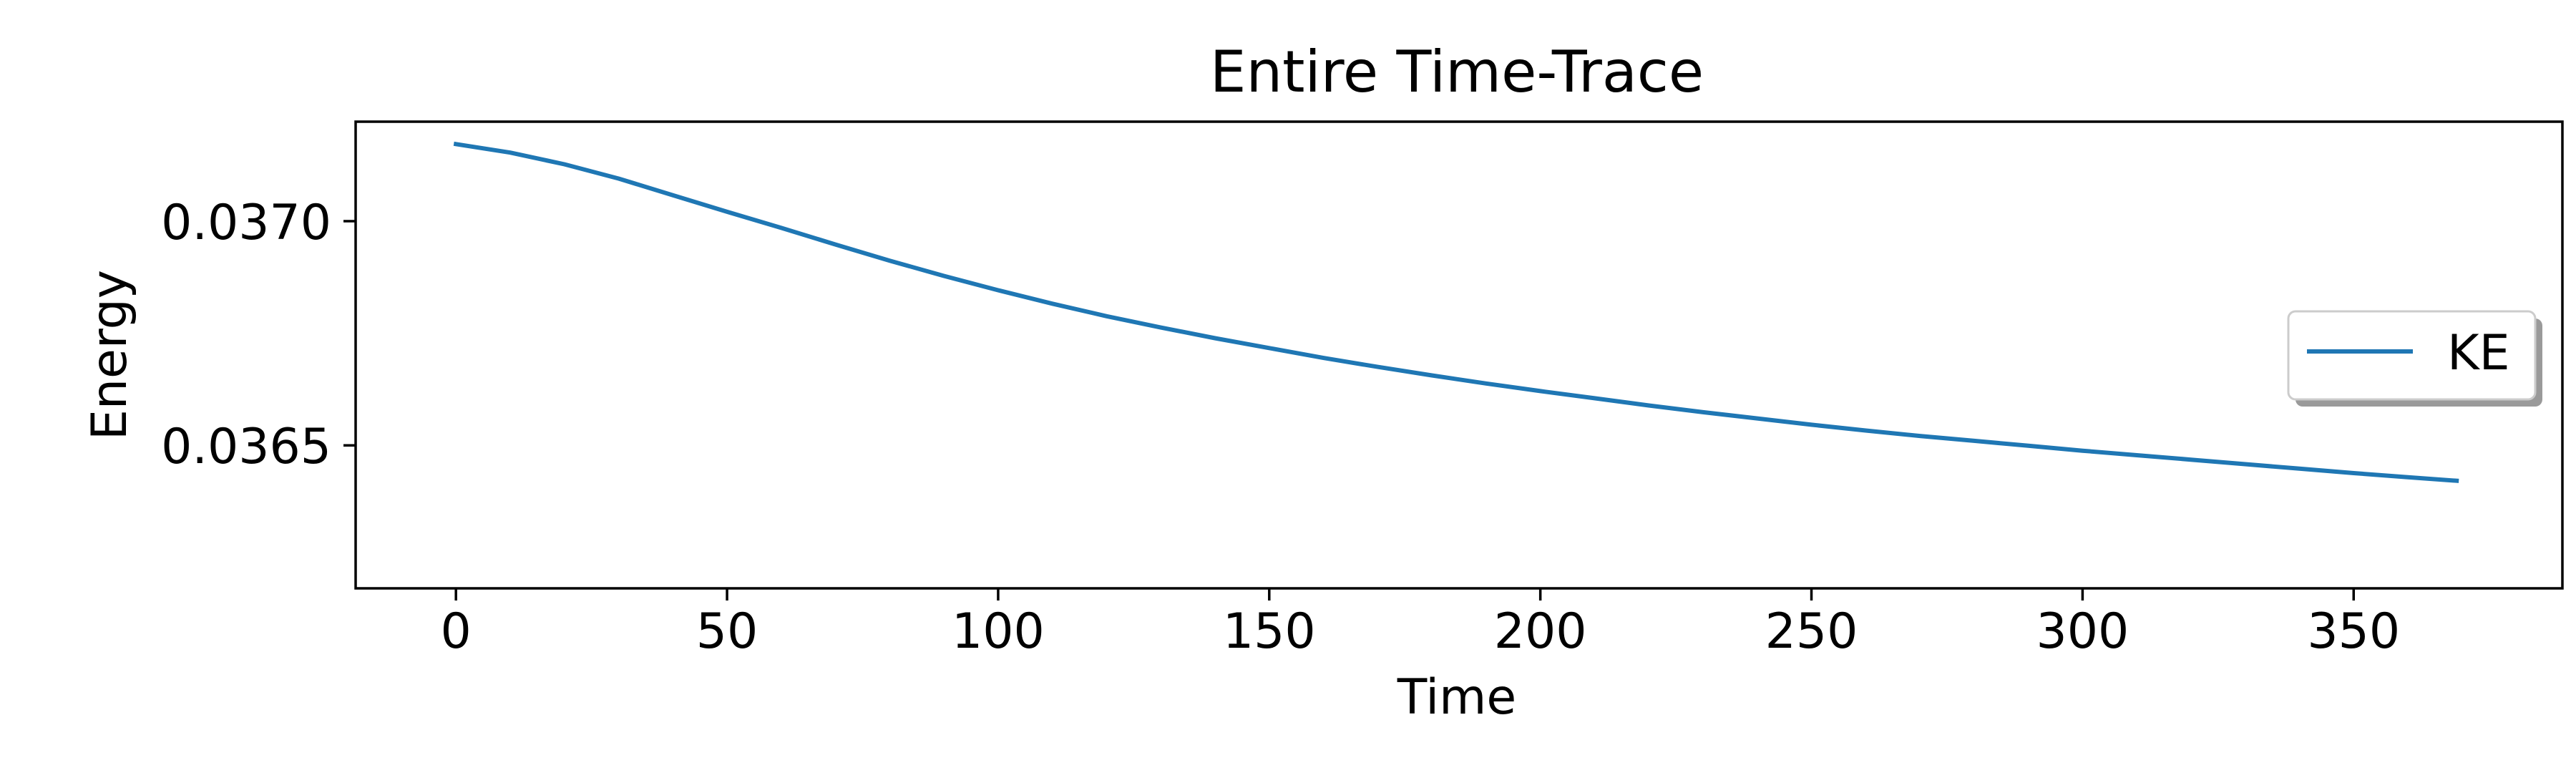 This screenshot has width=2576, height=773. Describe the element at coordinates (1457, 72) in the screenshot. I see `chart-title: Entire Time-Trace` at that location.